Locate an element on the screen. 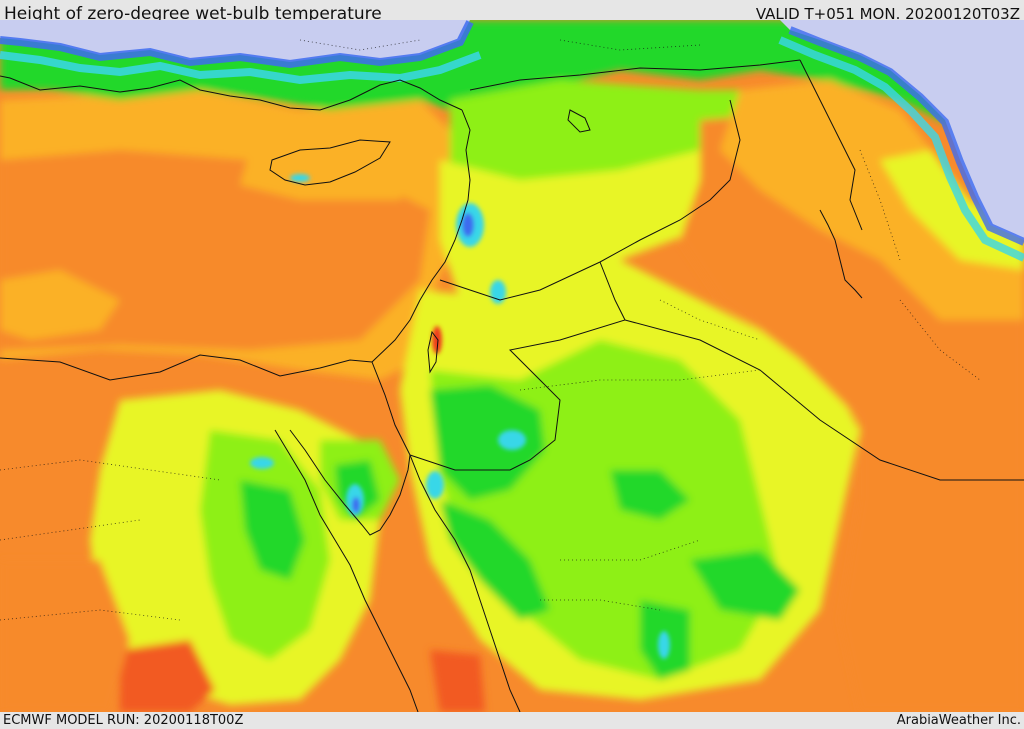 This screenshot has height=729, width=1024. sea-caspian-edge is located at coordinates (906, 136).